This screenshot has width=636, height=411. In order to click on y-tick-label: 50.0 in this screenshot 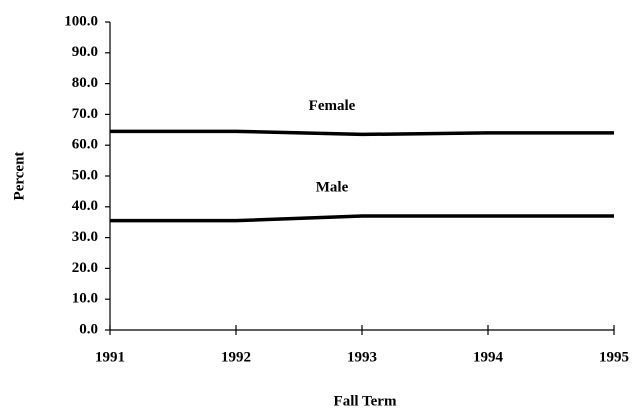, I will do `click(85, 175)`.